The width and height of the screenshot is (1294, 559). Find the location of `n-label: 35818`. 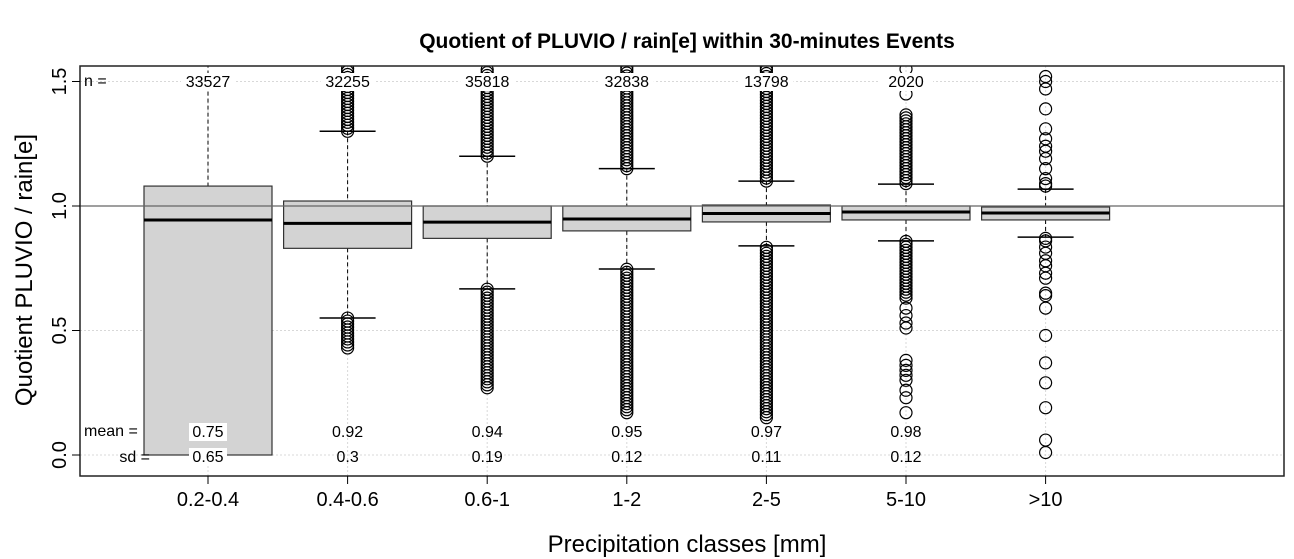

n-label: 35818 is located at coordinates (487, 82).